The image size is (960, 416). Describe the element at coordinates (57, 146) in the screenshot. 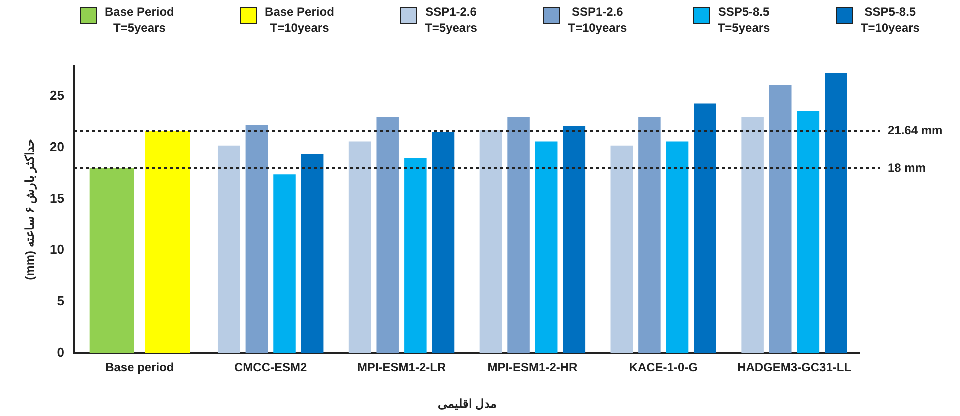

I see `y-tick-label: 20` at that location.